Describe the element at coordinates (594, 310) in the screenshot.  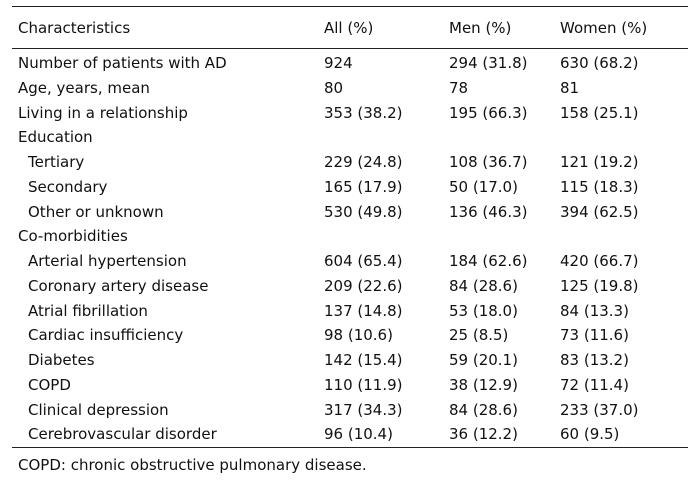
I see `cell-women: 84 (13.3)` at that location.